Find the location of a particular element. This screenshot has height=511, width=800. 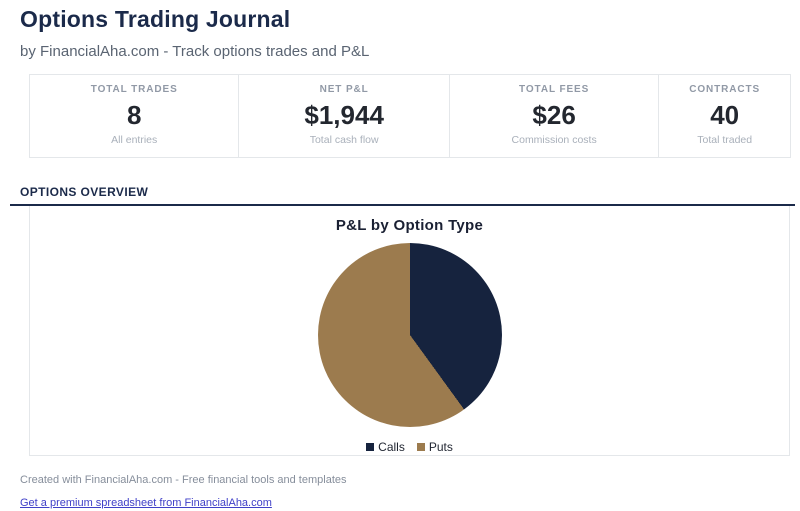

stat-sub: Total cash flow is located at coordinates (344, 140).